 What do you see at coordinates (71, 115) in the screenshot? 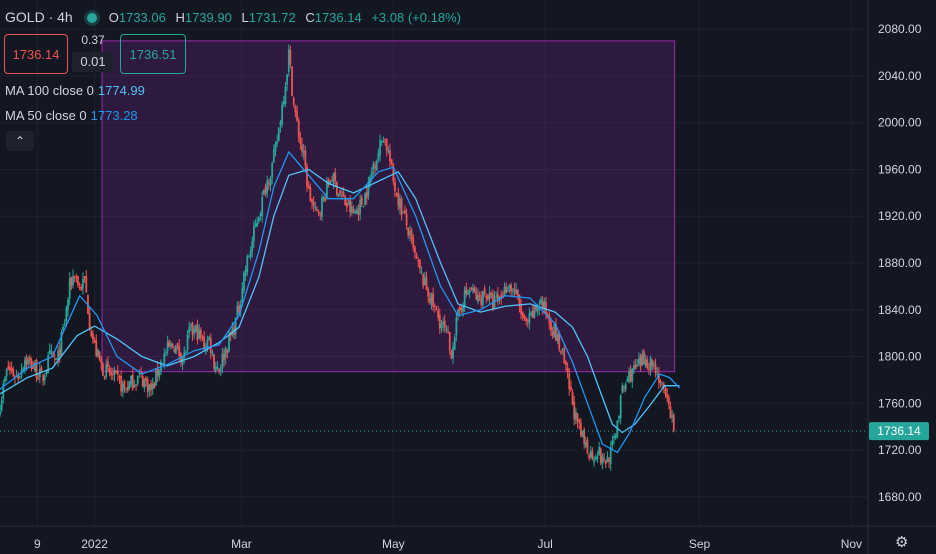
I see `indicator-ma50: MA 50 close 0 1773.28` at bounding box center [71, 115].